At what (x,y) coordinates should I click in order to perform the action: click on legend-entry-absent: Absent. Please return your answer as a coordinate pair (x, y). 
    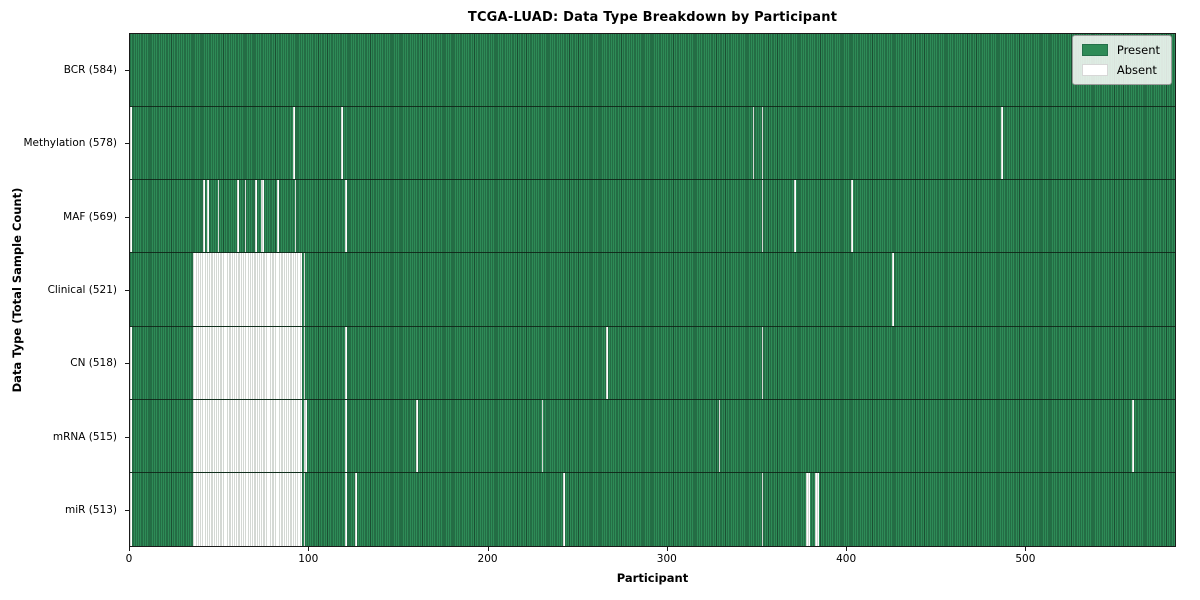
    Looking at the image, I should click on (1120, 70).